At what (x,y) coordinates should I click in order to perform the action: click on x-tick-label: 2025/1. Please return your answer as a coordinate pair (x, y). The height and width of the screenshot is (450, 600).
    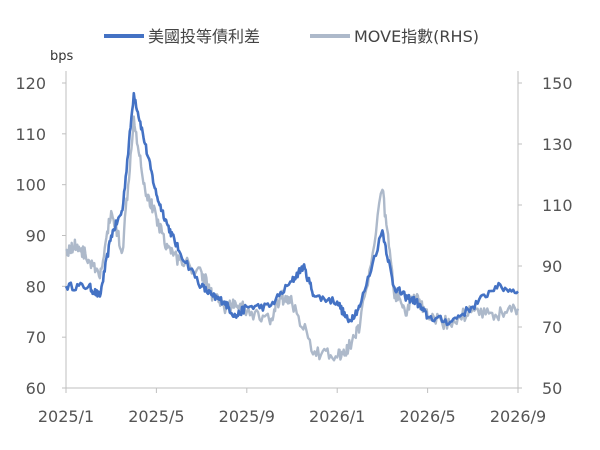
    Looking at the image, I should click on (66, 416).